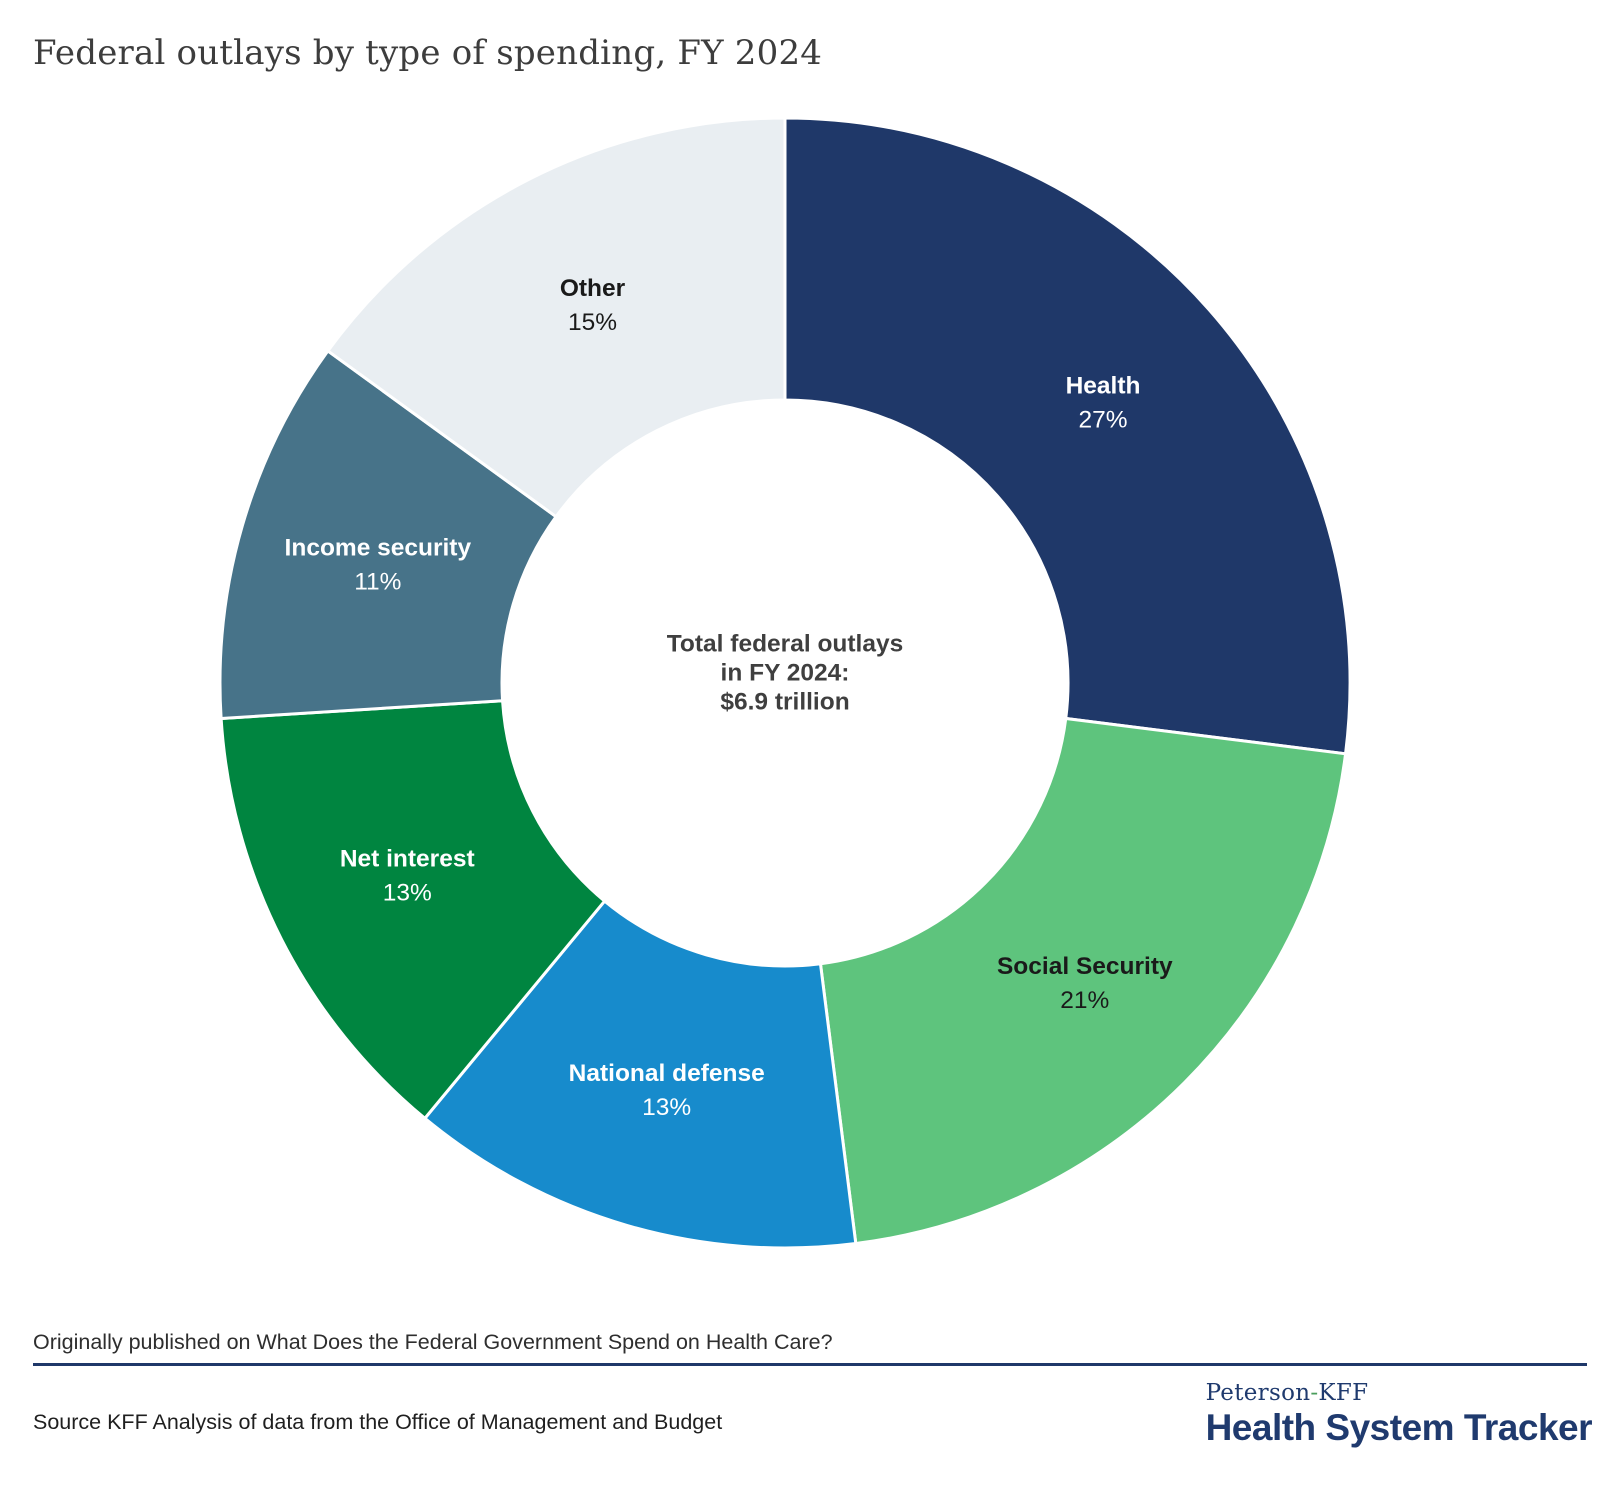 This screenshot has width=1620, height=1504. Describe the element at coordinates (1103, 403) in the screenshot. I see `segment-label-health: Health 27%` at that location.